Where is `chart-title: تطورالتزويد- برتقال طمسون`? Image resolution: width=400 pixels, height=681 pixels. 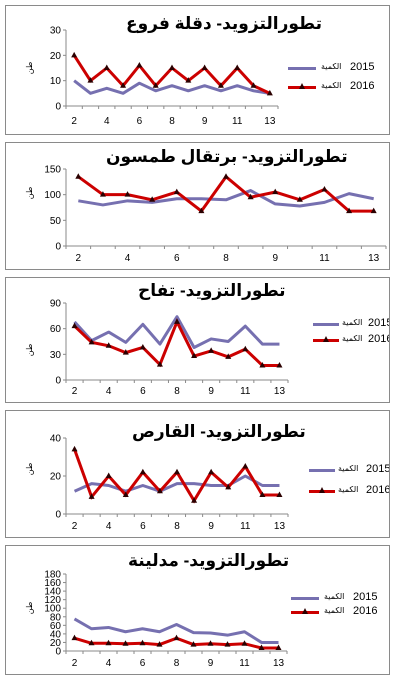
chart-title: تطورالتزويد- برتقال طمسون is located at coordinates (227, 157).